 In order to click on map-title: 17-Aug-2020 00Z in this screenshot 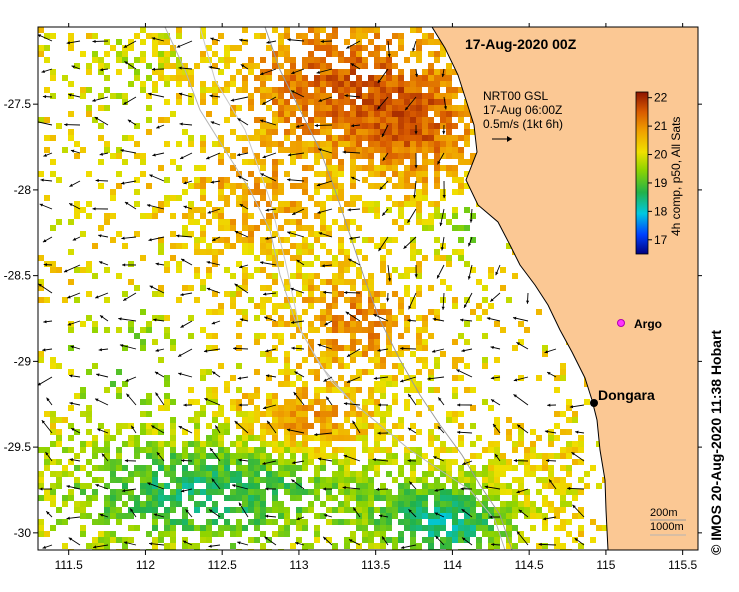, I will do `click(521, 44)`.